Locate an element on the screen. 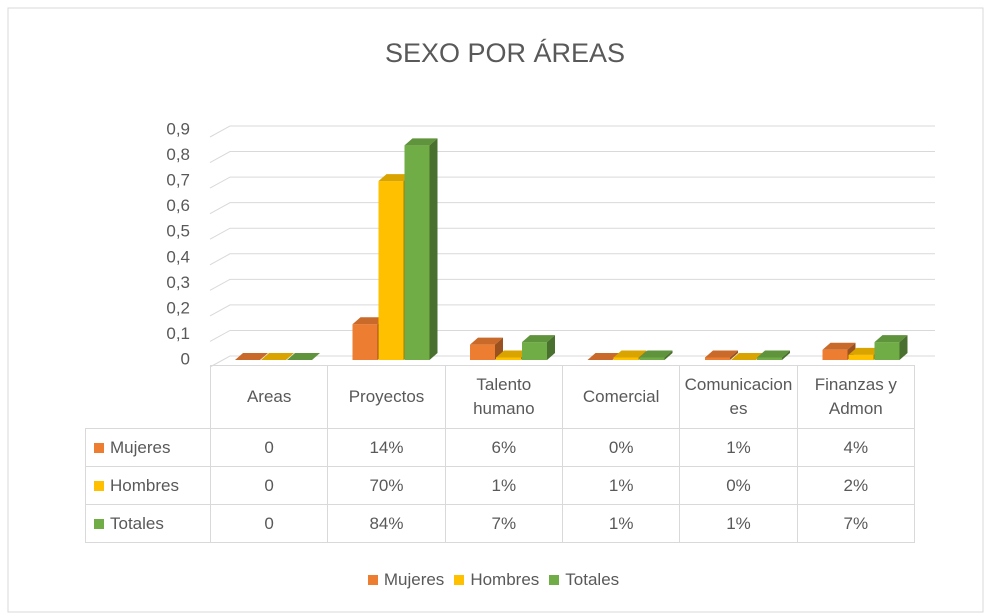 The height and width of the screenshot is (615, 987). row-header: Hombres is located at coordinates (148, 485).